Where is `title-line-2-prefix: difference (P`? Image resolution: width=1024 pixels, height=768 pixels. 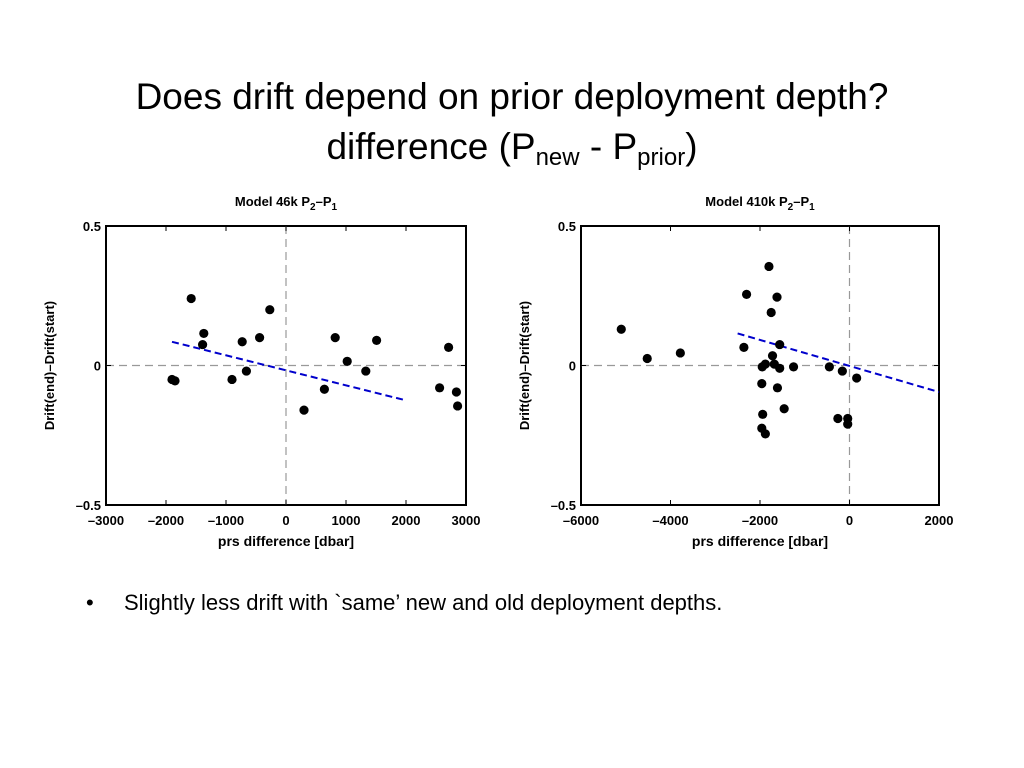 title-line-2-prefix: difference (P is located at coordinates (431, 146).